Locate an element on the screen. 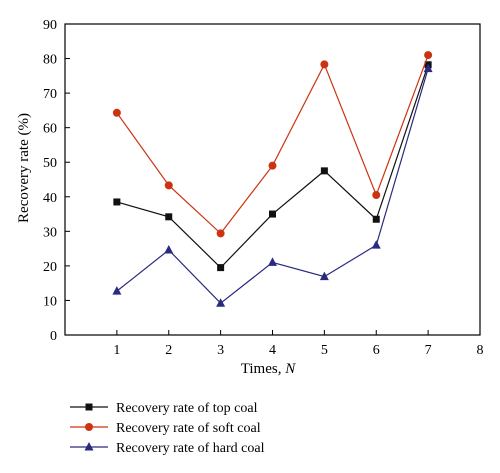 This screenshot has height=473, width=500. x-tick-label: 7 is located at coordinates (428, 350).